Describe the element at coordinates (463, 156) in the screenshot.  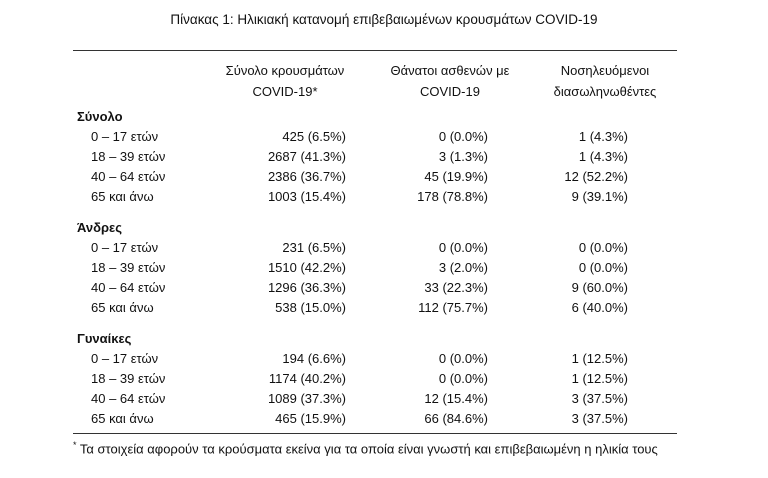
I see `deaths-cell: 3 (1.3%)` at that location.